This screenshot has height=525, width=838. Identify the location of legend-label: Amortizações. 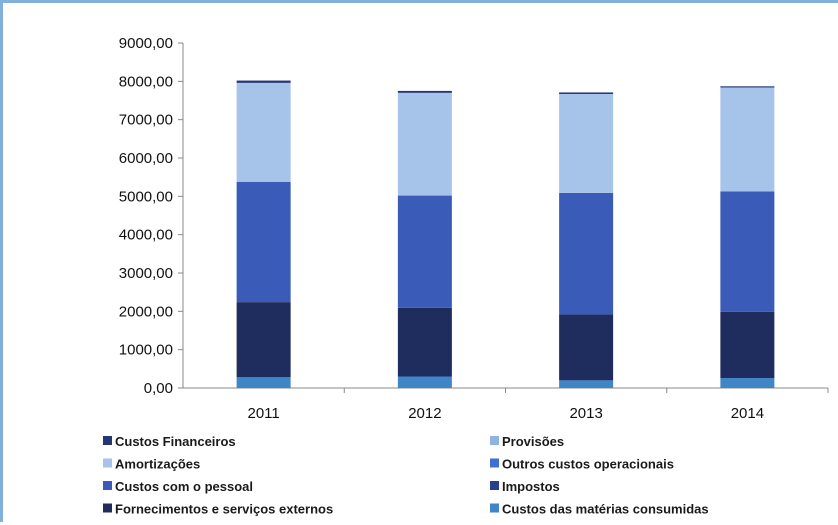
(157, 464).